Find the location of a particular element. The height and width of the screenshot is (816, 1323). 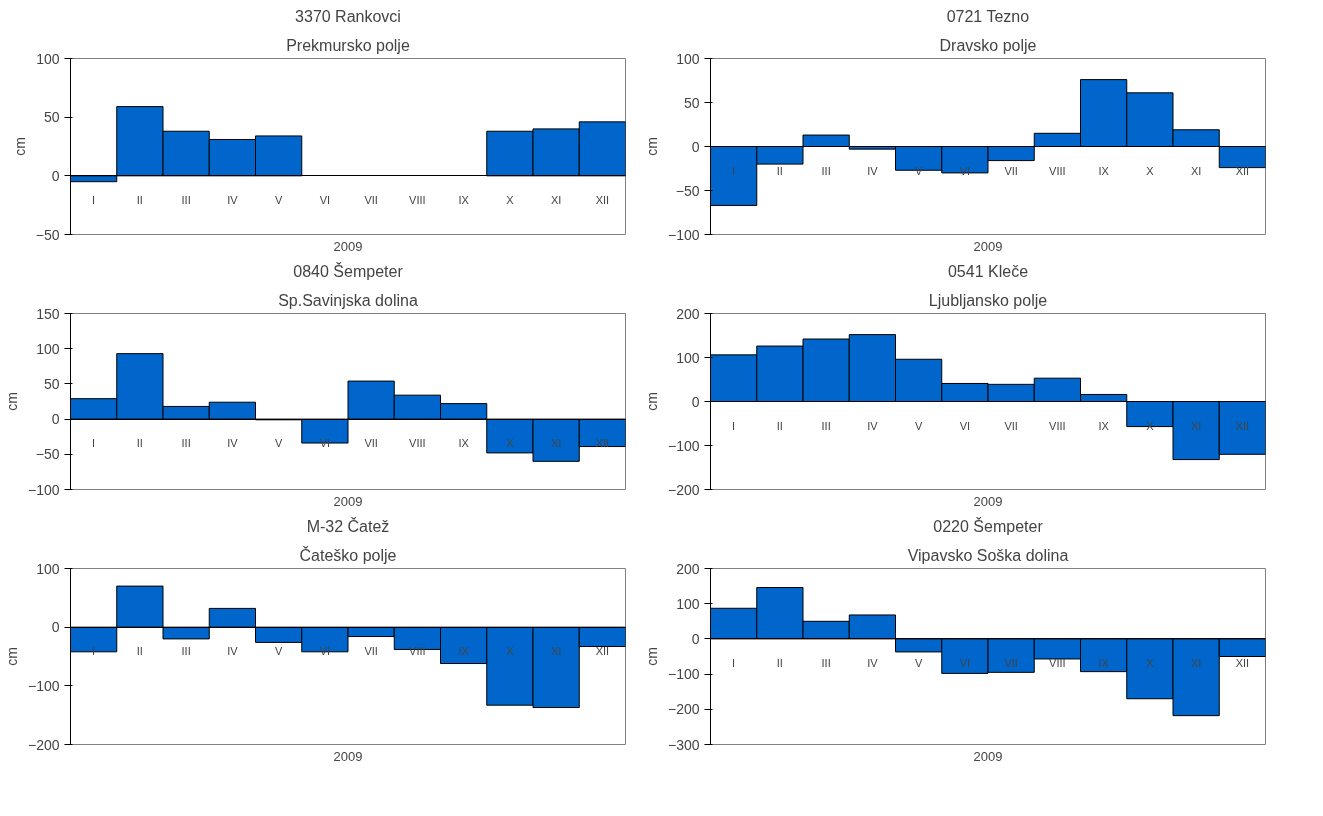

y-tick-label: 150 is located at coordinates (48, 313).